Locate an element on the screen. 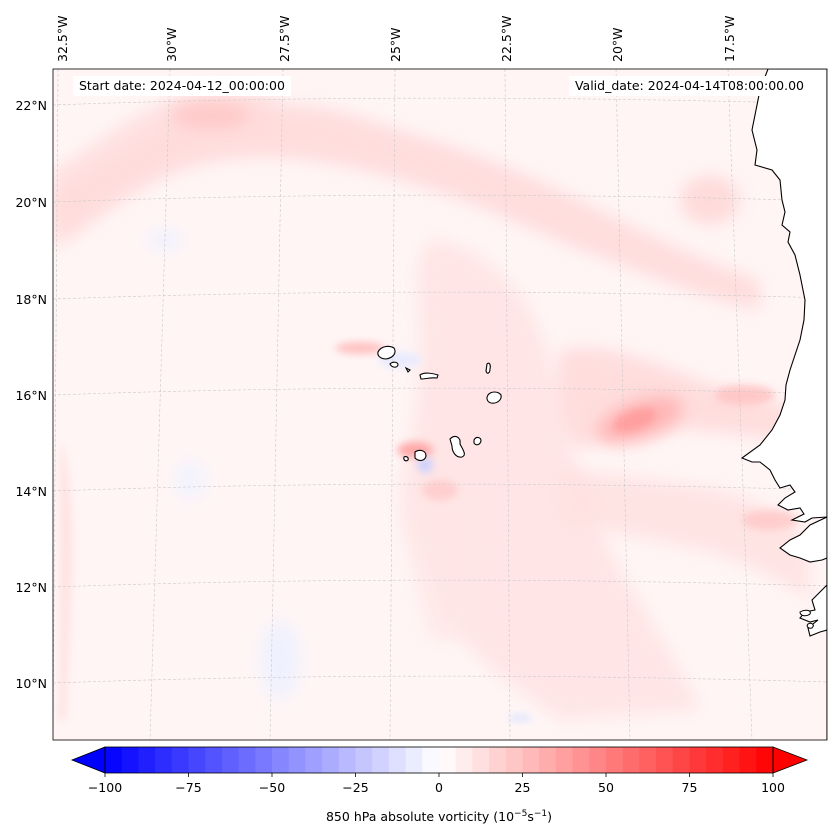 This screenshot has width=837, height=839. coastline-africa is located at coordinates (783, 404).